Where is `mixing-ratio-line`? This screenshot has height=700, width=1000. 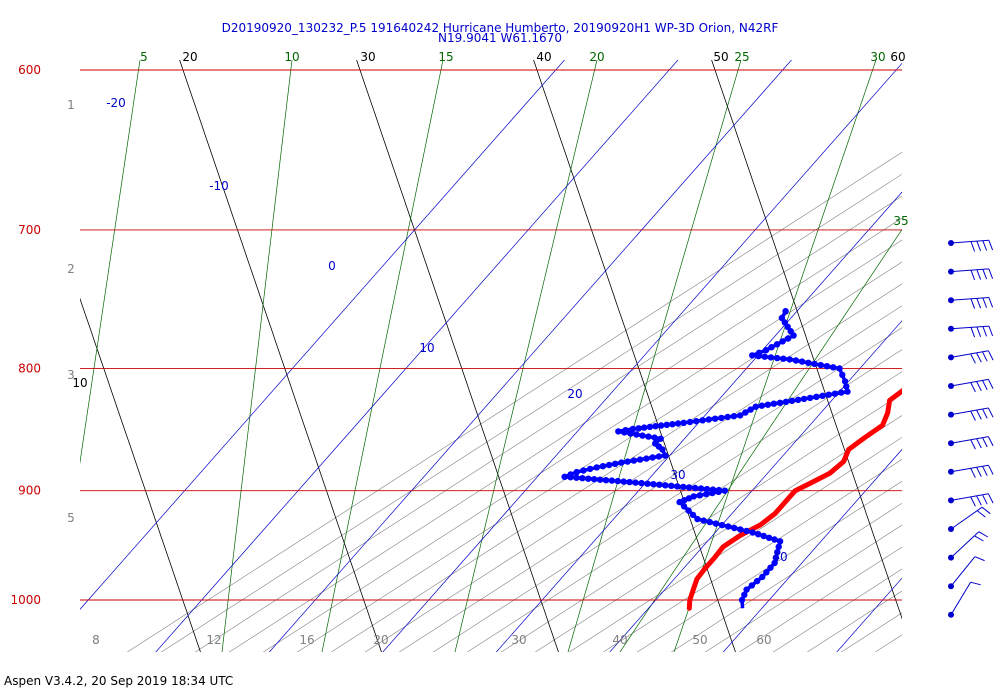
mixing-ratio-line is located at coordinates (110, 262).